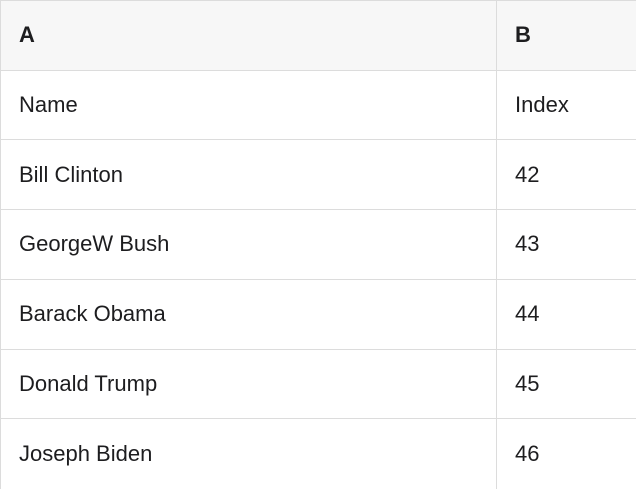  I want to click on table-row: GeorgeW Bush 43, so click(318, 245).